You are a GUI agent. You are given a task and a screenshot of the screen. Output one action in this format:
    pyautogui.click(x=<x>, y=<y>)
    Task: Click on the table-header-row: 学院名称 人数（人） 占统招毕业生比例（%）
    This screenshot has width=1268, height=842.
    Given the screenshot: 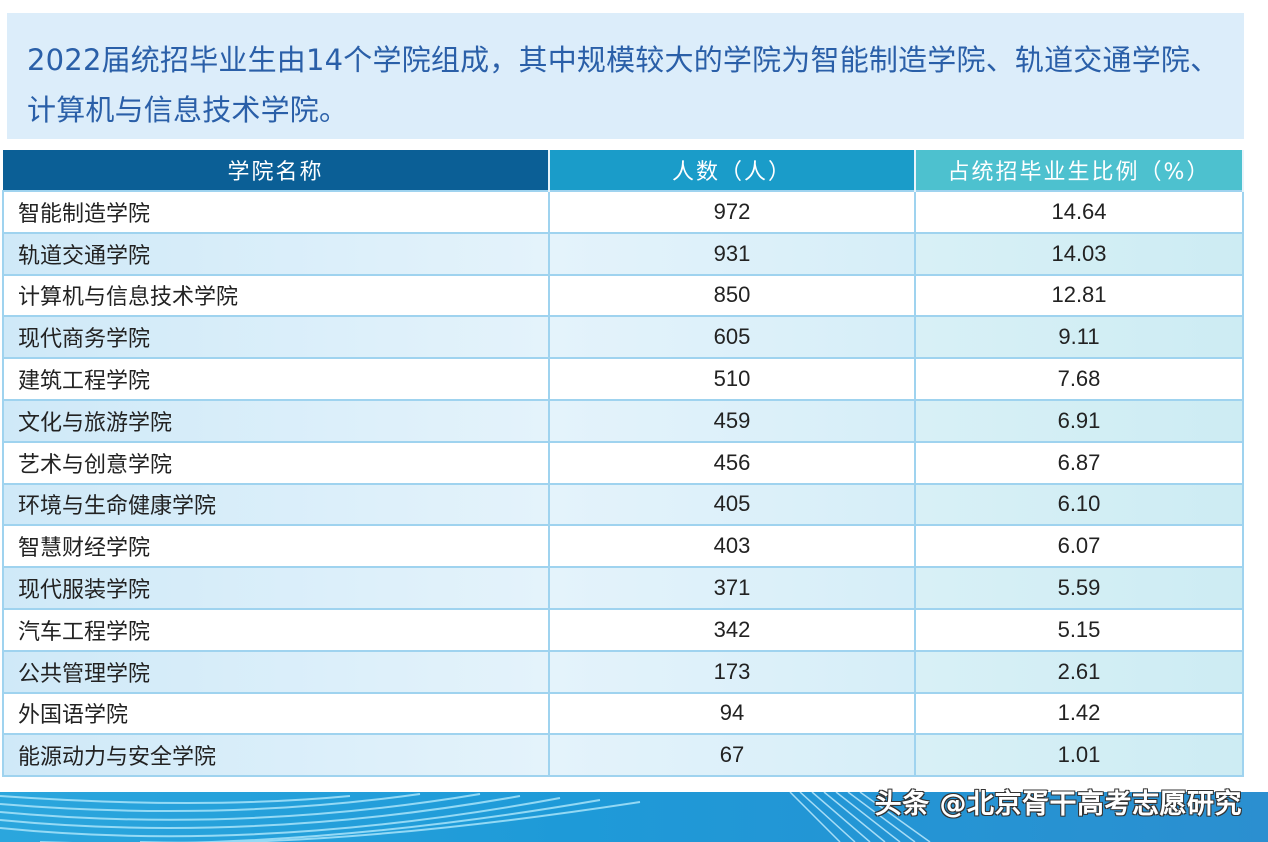 What is the action you would take?
    pyautogui.click(x=623, y=170)
    